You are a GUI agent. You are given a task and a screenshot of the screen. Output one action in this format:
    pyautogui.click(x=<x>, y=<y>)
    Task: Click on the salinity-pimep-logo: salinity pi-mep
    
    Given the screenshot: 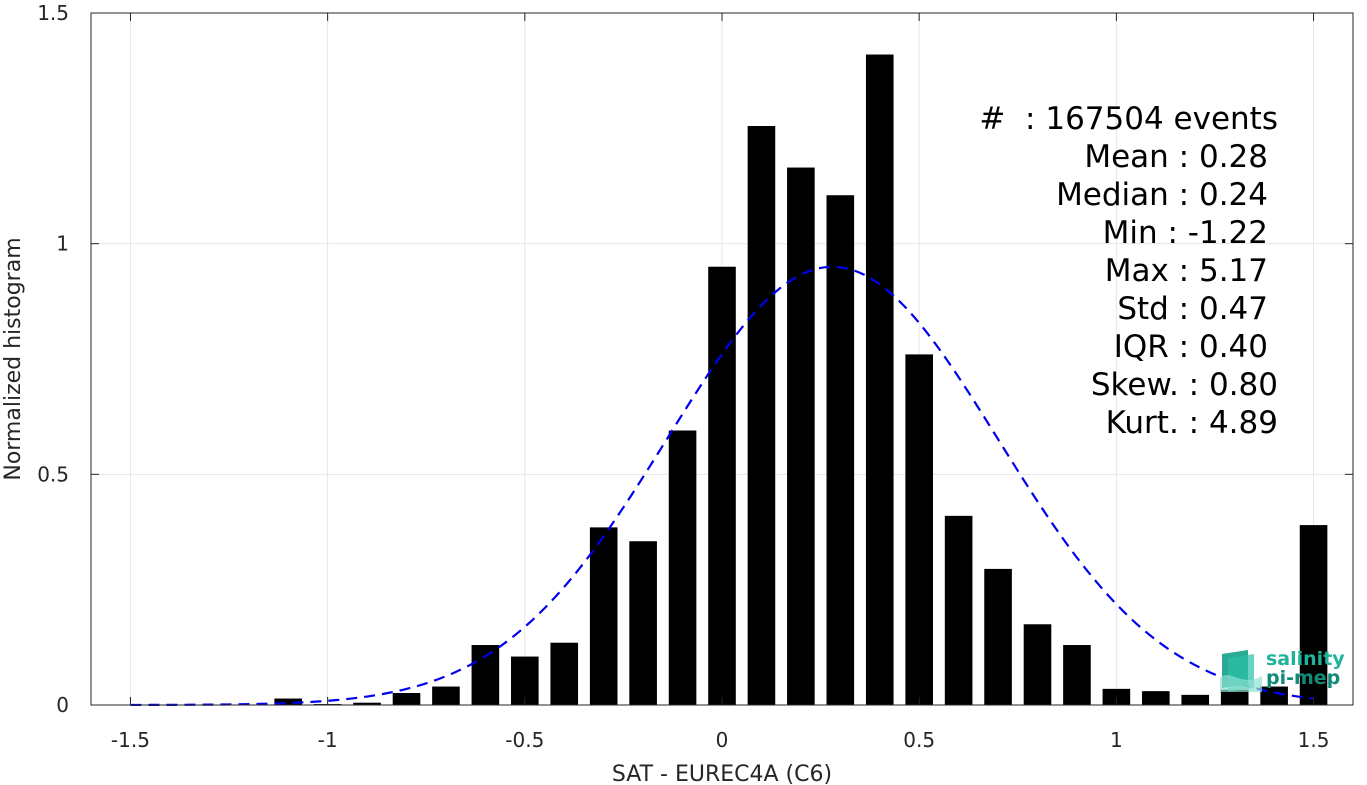 What is the action you would take?
    pyautogui.click(x=1283, y=671)
    